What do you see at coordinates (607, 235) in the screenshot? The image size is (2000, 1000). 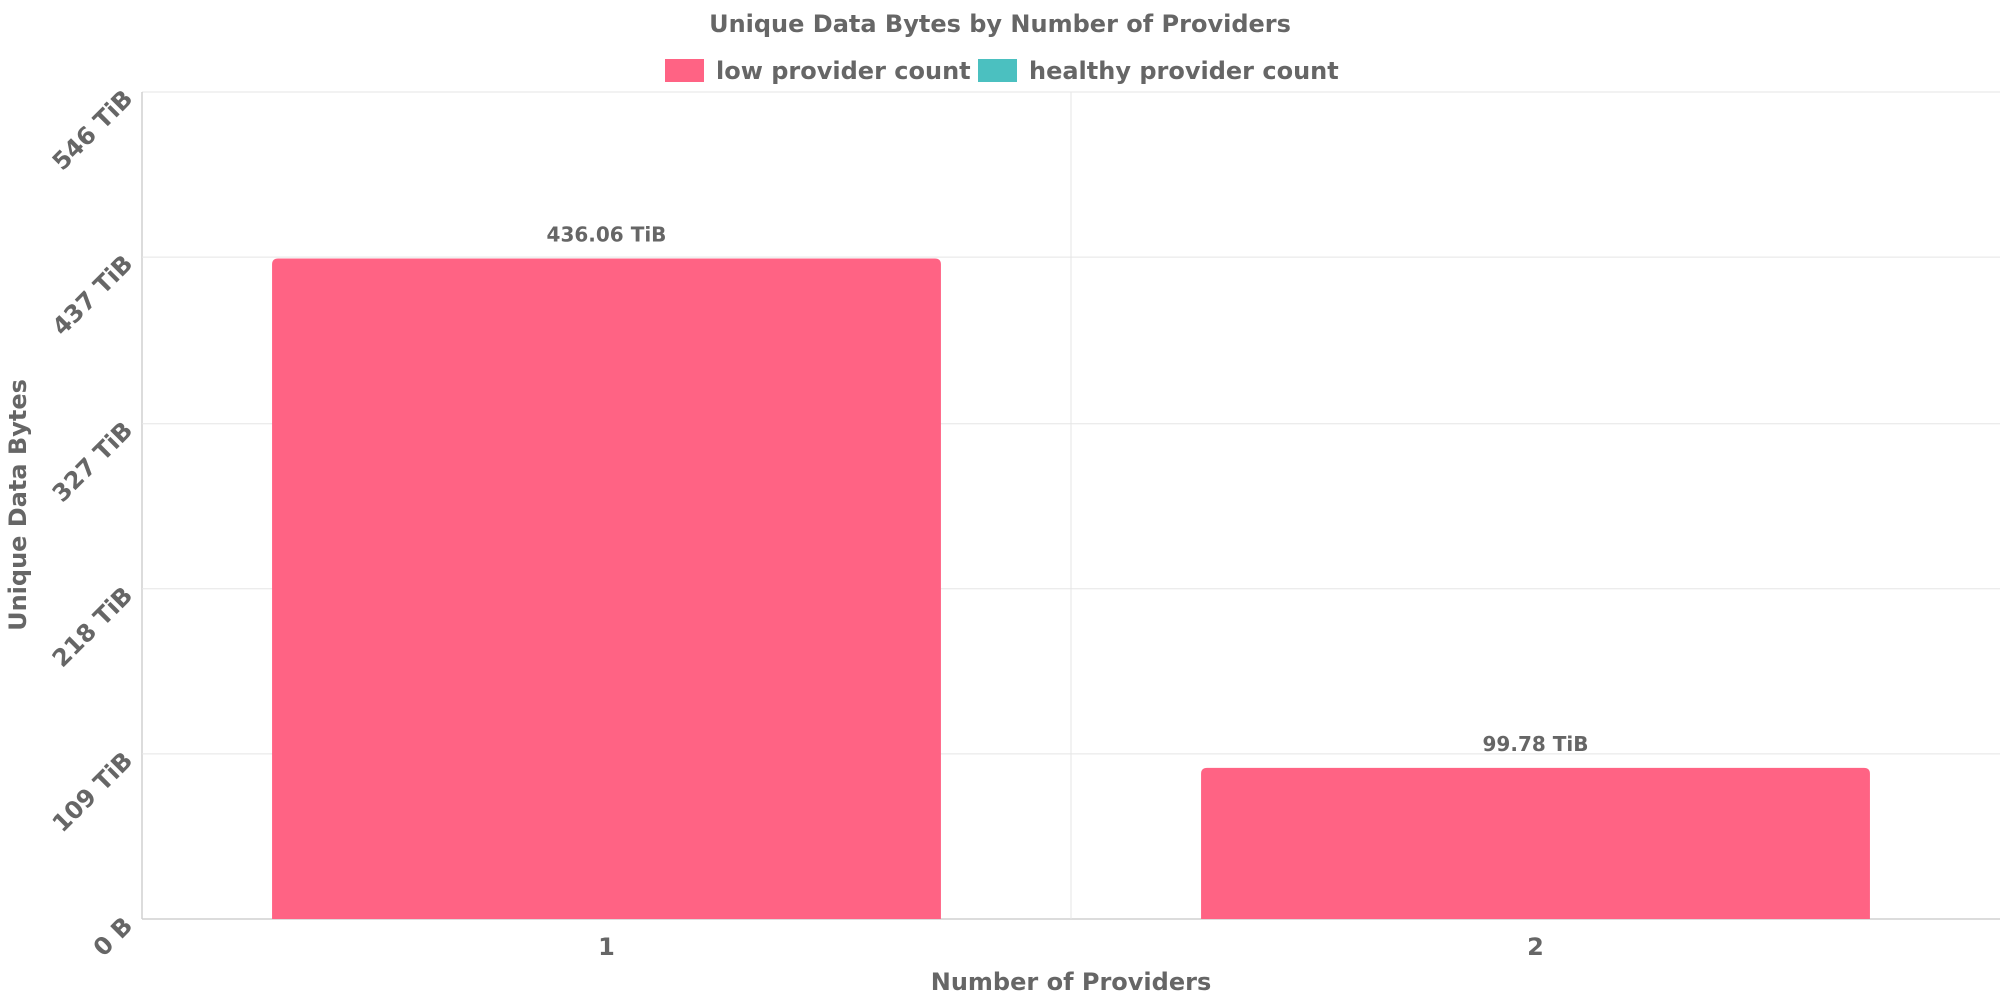 I see `data-label: 436.06 TiB` at bounding box center [607, 235].